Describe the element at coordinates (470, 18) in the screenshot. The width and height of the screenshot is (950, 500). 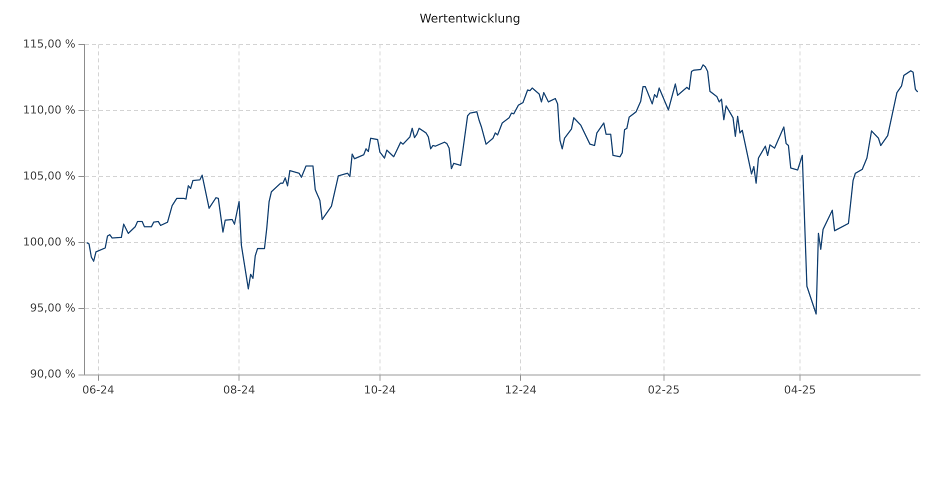
I see `chart-title: Wertentwicklung` at that location.